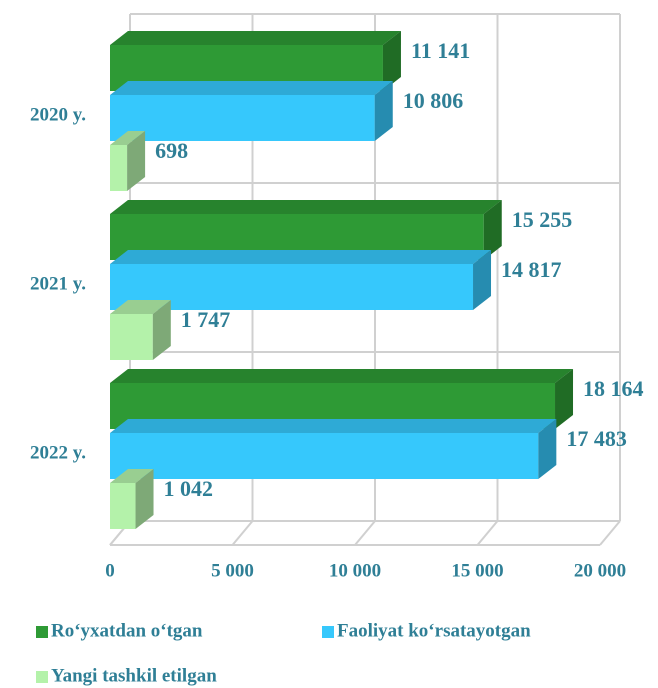  What do you see at coordinates (596, 438) in the screenshot?
I see `value-label: 17 483` at bounding box center [596, 438].